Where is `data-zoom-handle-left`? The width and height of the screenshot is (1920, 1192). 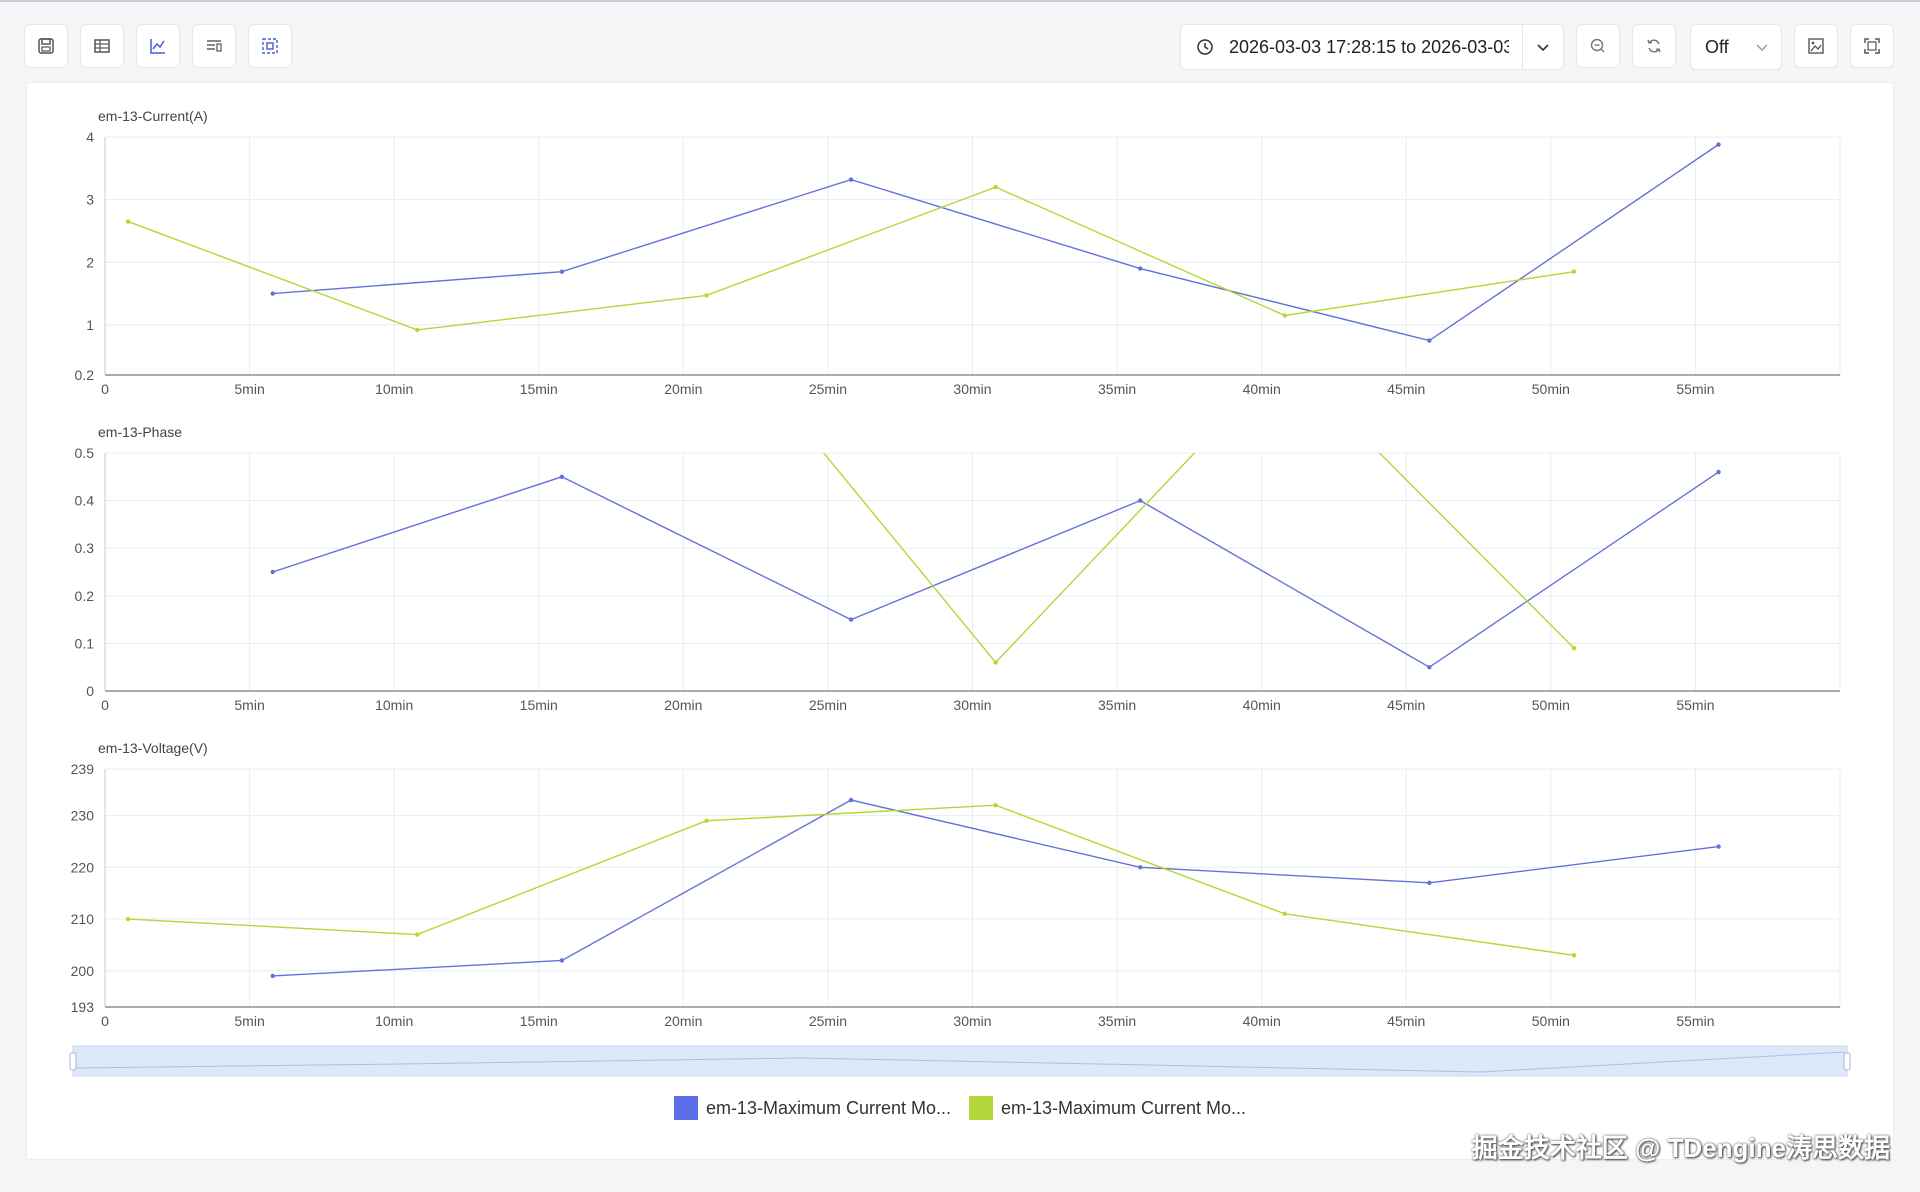
data-zoom-handle-left is located at coordinates (73, 1061).